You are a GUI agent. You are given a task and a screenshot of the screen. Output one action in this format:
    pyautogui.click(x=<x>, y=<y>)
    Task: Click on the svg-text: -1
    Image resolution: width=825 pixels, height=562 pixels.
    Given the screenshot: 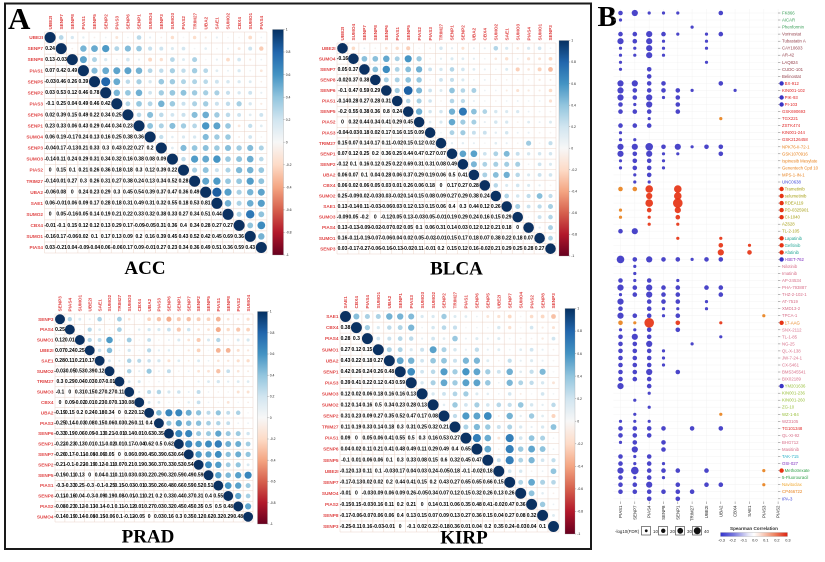 What is the action you would take?
    pyautogui.click(x=572, y=256)
    